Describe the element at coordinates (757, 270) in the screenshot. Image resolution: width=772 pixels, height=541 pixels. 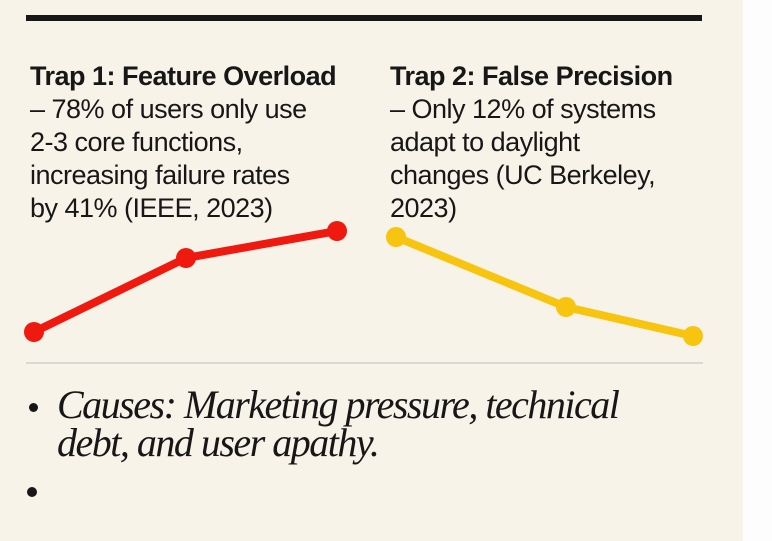
I see `page-gutter` at that location.